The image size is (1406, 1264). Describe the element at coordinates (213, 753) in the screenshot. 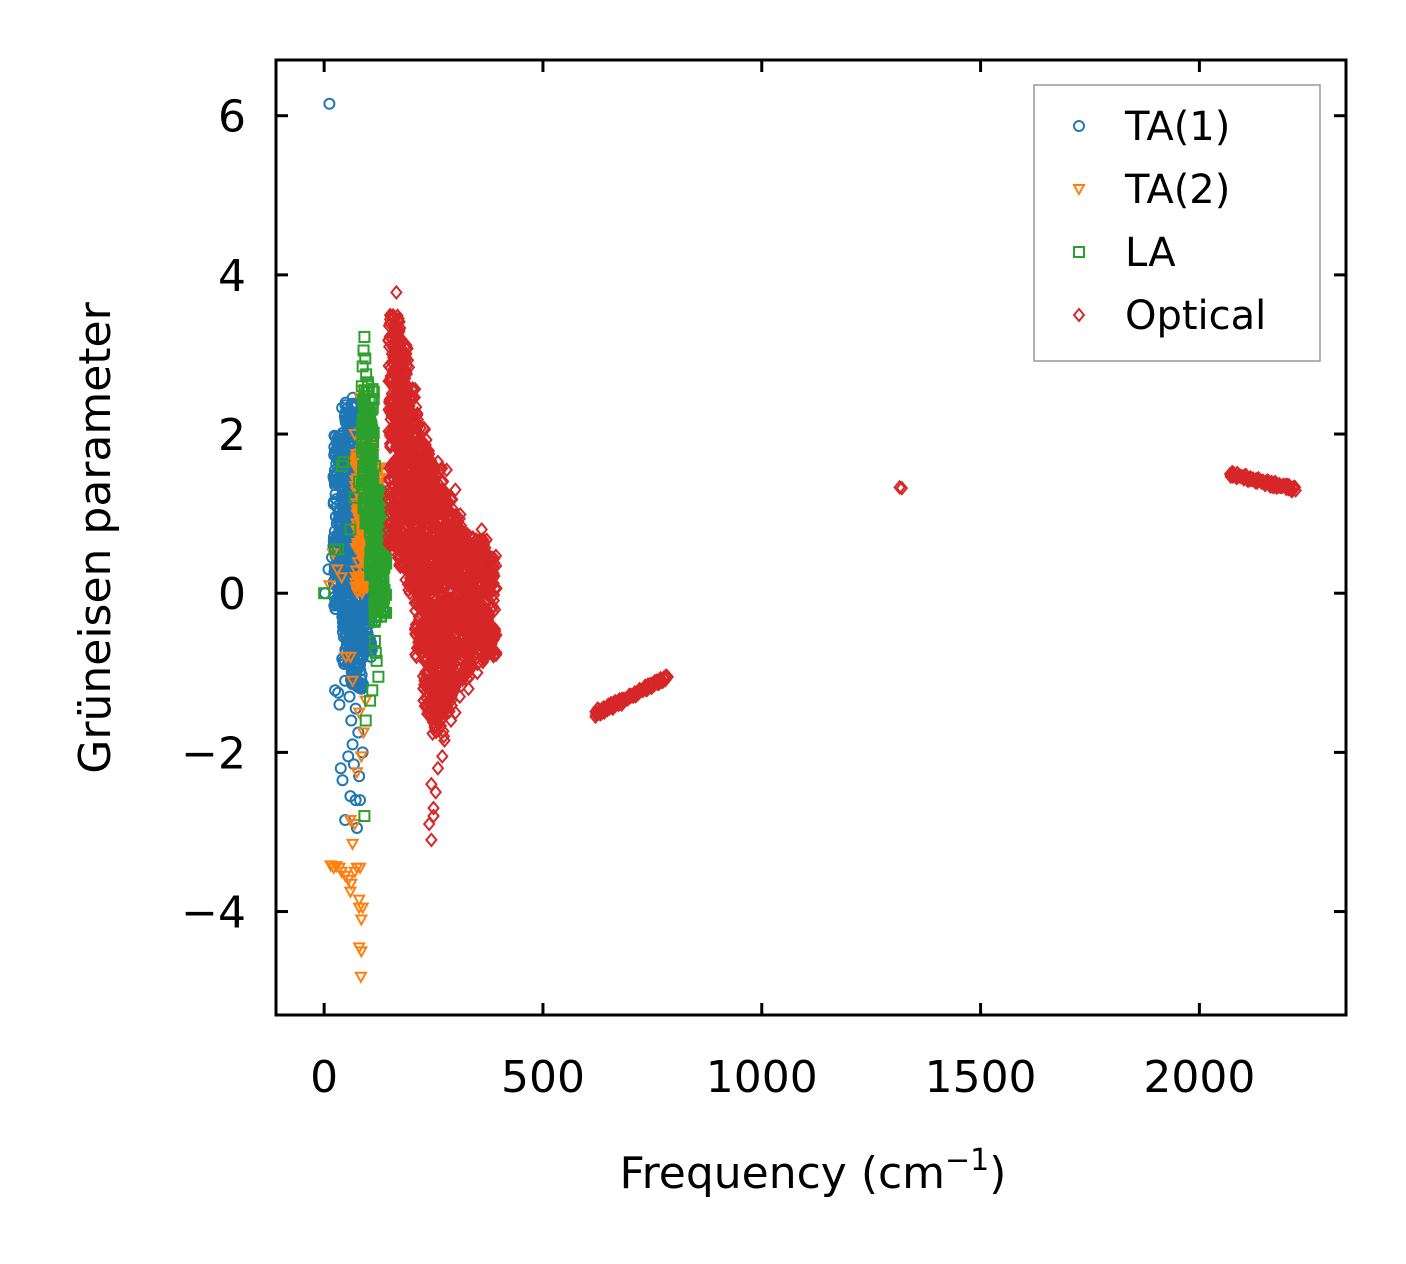

I see `y-tick-label: −2` at that location.